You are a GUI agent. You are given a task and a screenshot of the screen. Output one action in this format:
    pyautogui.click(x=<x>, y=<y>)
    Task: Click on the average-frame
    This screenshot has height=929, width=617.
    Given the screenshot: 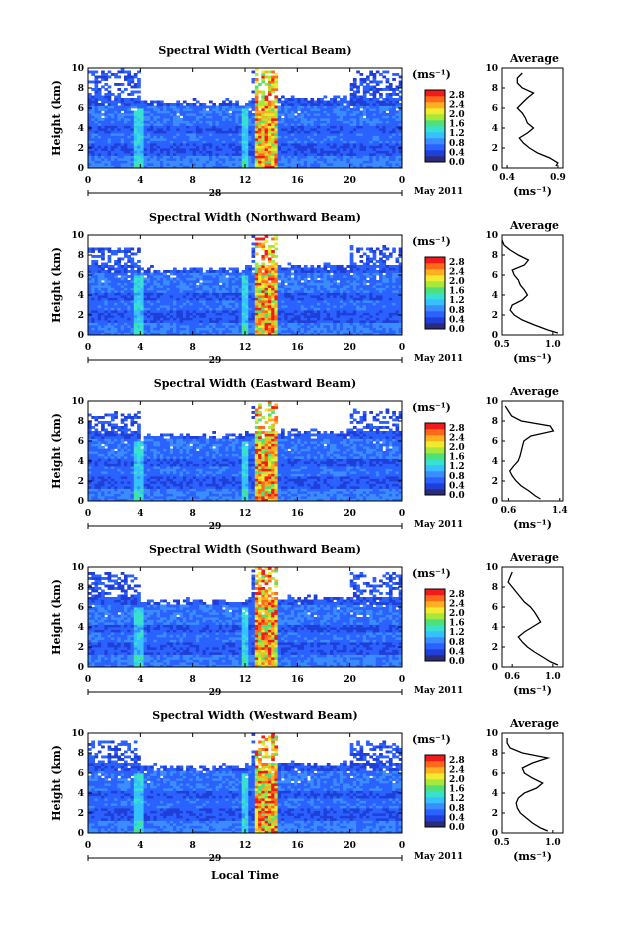 What is the action you would take?
    pyautogui.click(x=532, y=118)
    